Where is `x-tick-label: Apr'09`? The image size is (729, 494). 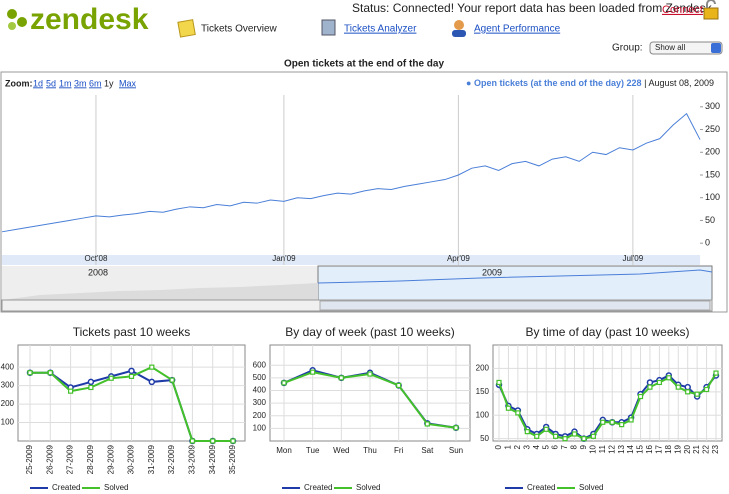
x-tick-label: Apr'09 is located at coordinates (458, 258).